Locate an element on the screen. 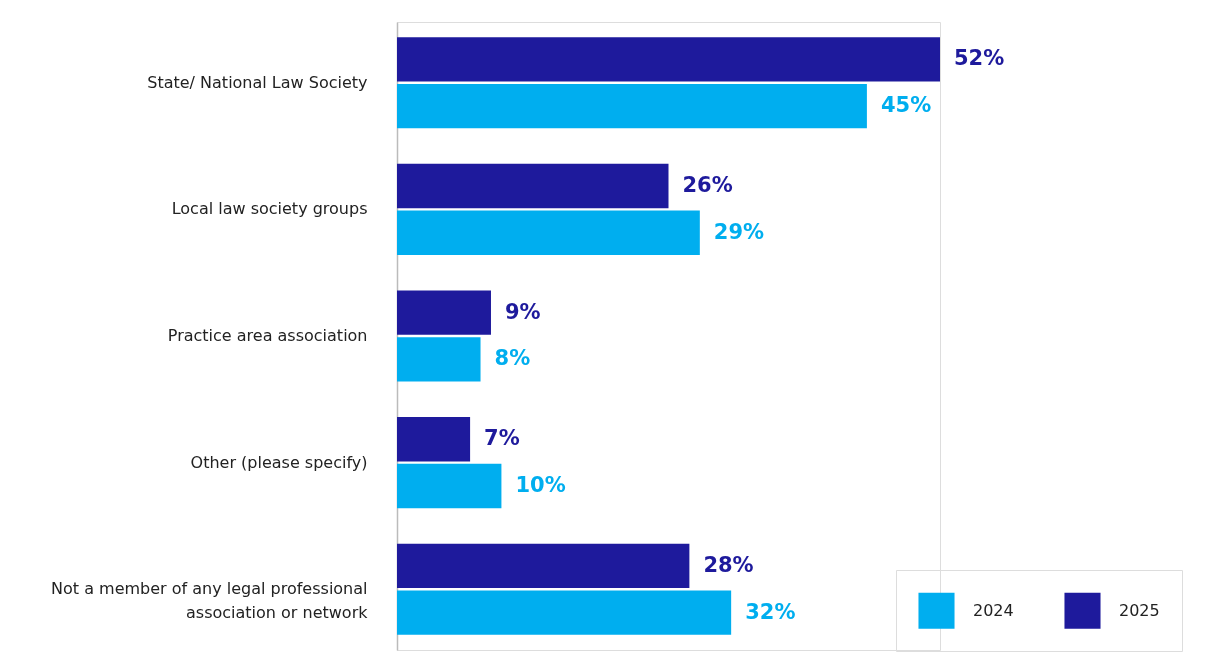 This screenshot has height=670, width=1224. data-label: 10% is located at coordinates (540, 484).